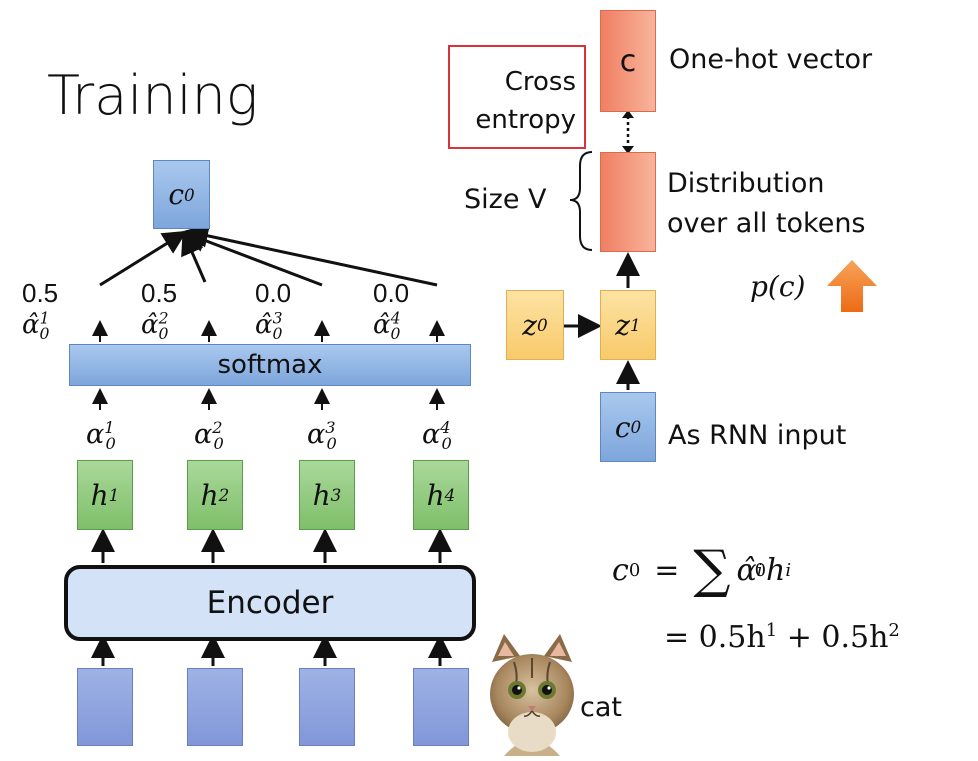 The image size is (978, 761). I want to click on one-hot-vector-box: c, so click(628, 61).